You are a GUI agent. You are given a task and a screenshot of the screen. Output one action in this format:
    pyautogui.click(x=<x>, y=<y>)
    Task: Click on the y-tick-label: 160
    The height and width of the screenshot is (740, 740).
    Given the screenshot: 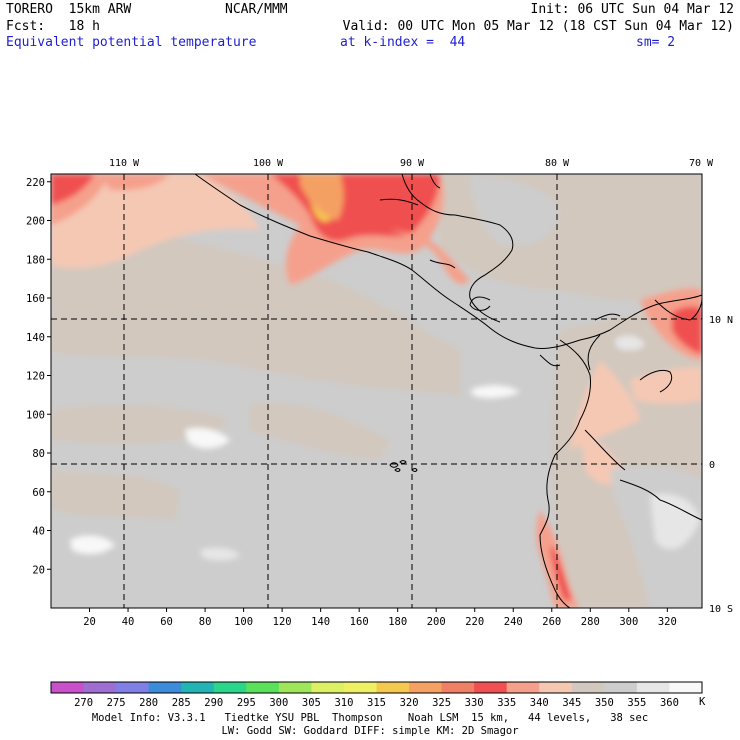 What is the action you would take?
    pyautogui.click(x=35, y=299)
    